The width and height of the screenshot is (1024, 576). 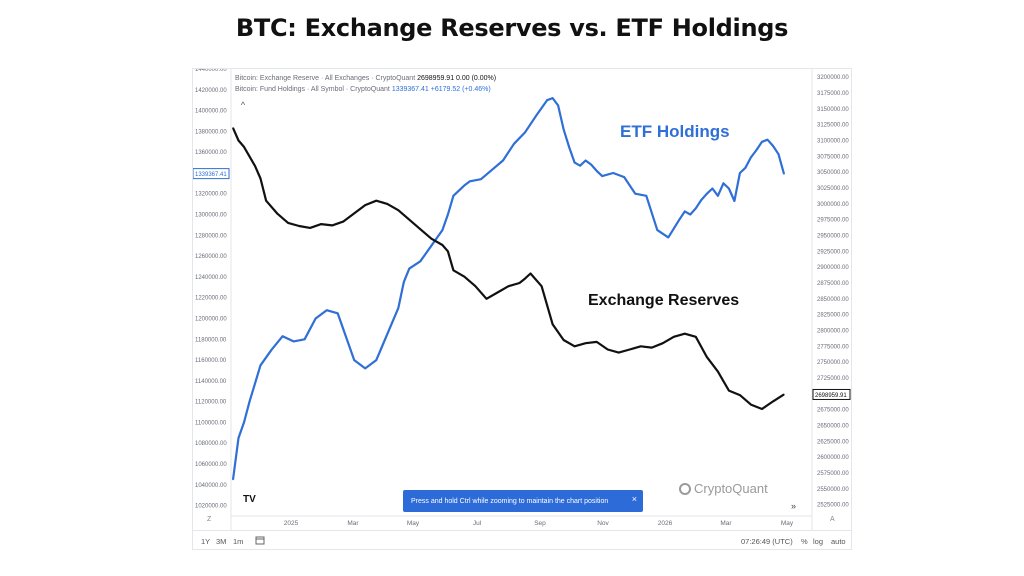 I want to click on close-icon: ×, so click(x=634, y=499).